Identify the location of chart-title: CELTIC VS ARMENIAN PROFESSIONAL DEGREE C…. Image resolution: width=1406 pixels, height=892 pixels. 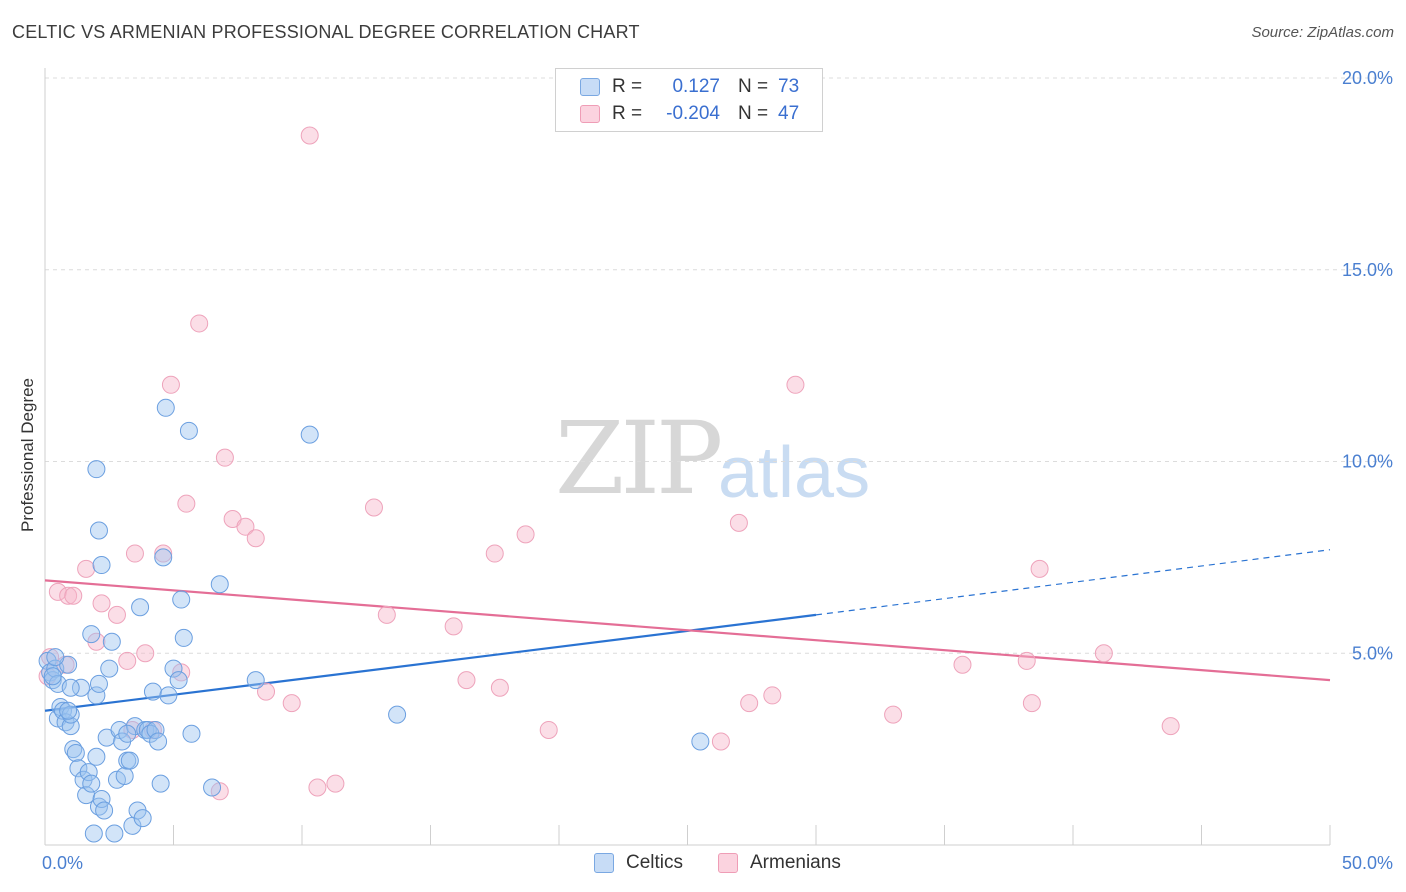
(326, 32).